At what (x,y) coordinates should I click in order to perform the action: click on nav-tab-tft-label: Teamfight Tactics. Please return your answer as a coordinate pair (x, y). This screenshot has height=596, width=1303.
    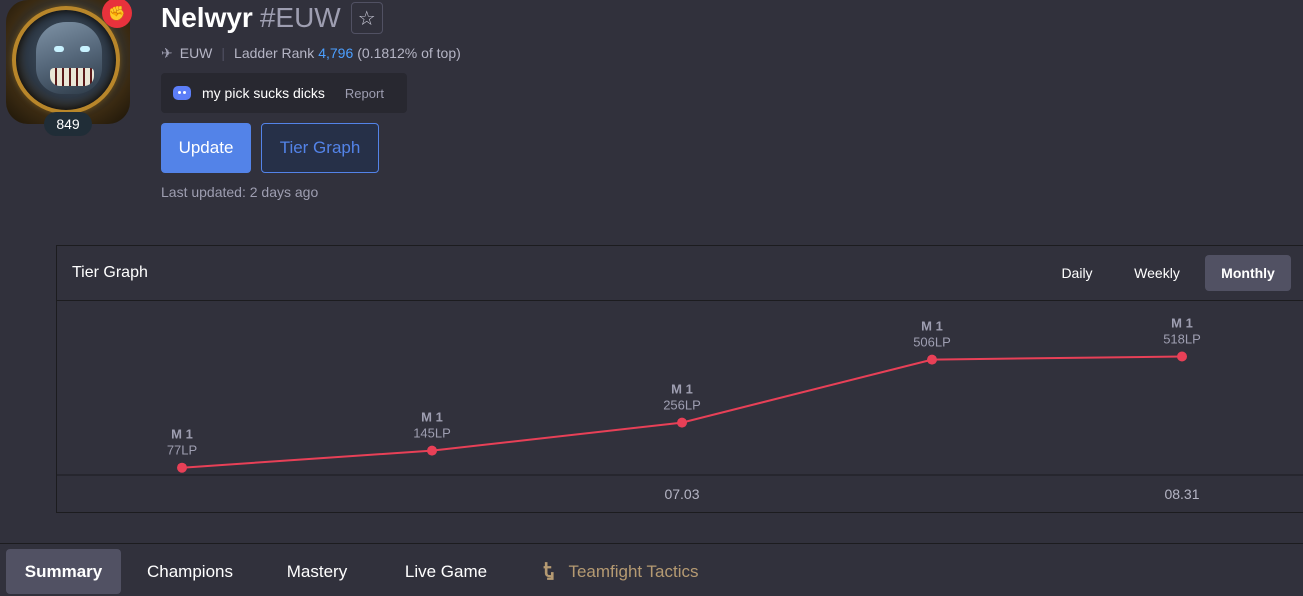
    Looking at the image, I should click on (633, 571).